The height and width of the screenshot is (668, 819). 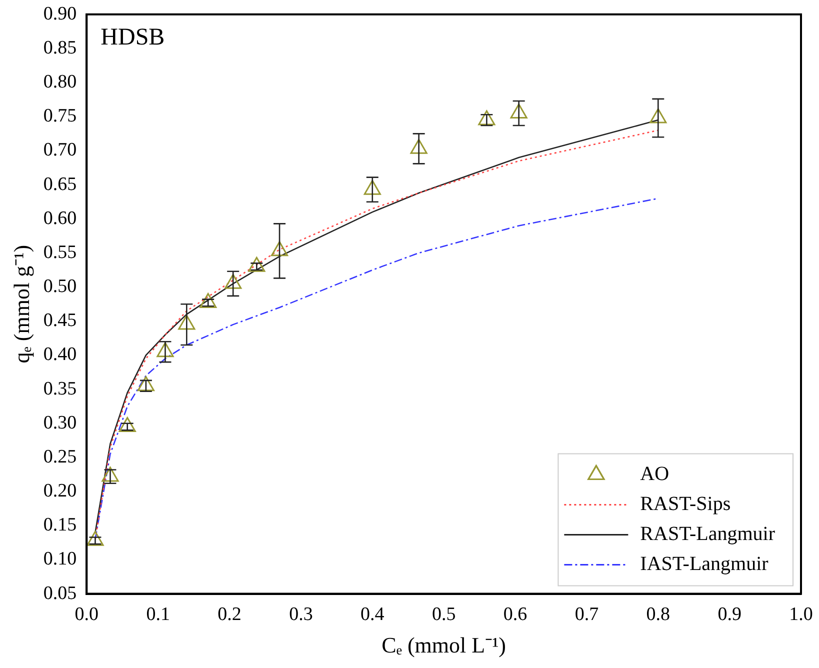 What do you see at coordinates (60, 116) in the screenshot?
I see `y-tick-label: 0.75` at bounding box center [60, 116].